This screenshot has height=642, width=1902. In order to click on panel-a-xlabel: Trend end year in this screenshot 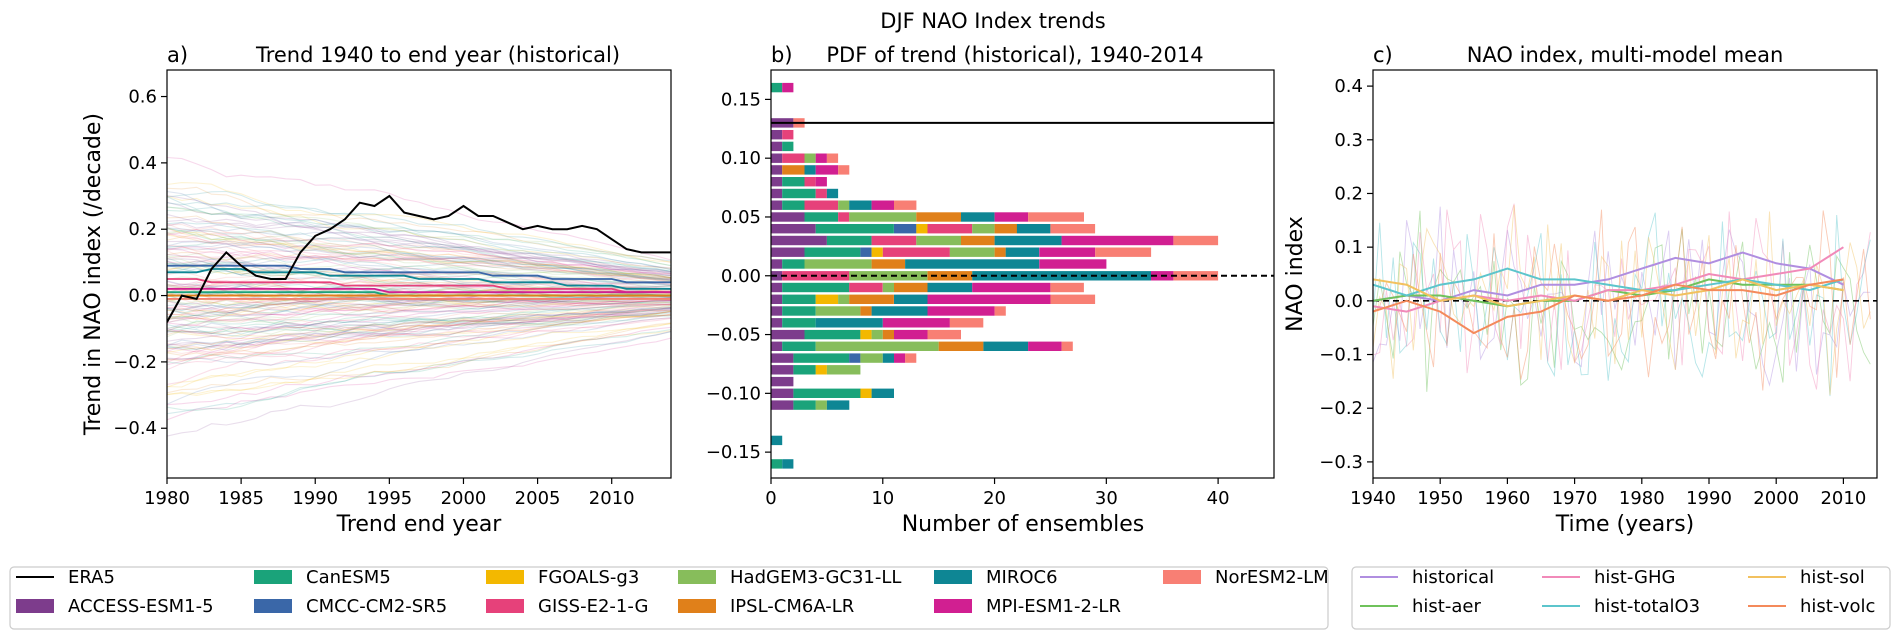, I will do `click(419, 524)`.